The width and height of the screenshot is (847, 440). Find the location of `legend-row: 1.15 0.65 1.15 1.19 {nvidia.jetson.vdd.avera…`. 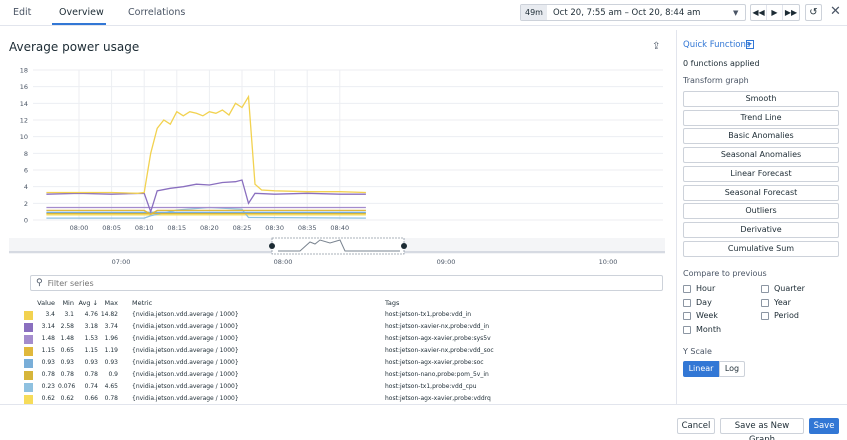

legend-row: 1.15 0.65 1.15 1.19 {nvidia.jetson.vdd.avera… is located at coordinates (344, 351).